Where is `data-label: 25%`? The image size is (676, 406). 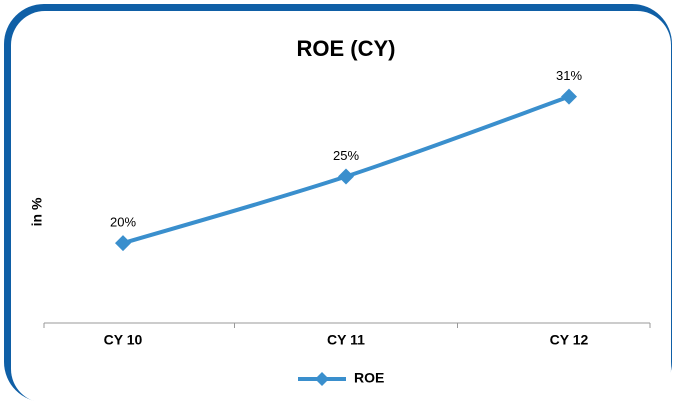
data-label: 25% is located at coordinates (346, 155).